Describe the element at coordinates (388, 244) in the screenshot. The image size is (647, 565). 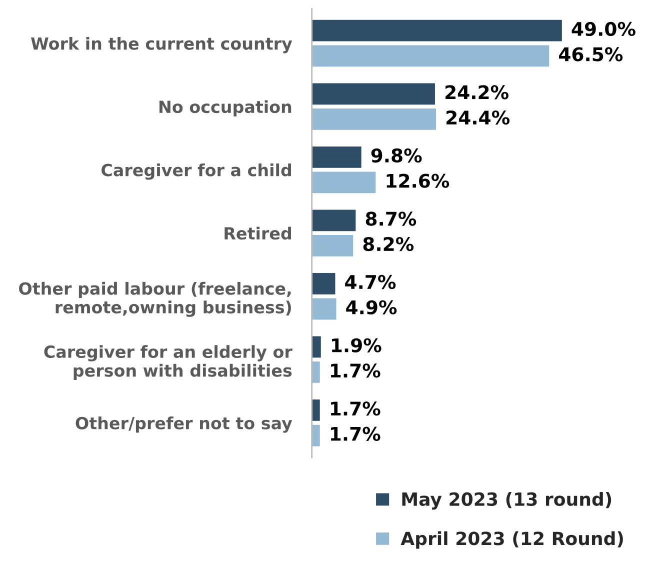
I see `data-label: 8.2%` at that location.